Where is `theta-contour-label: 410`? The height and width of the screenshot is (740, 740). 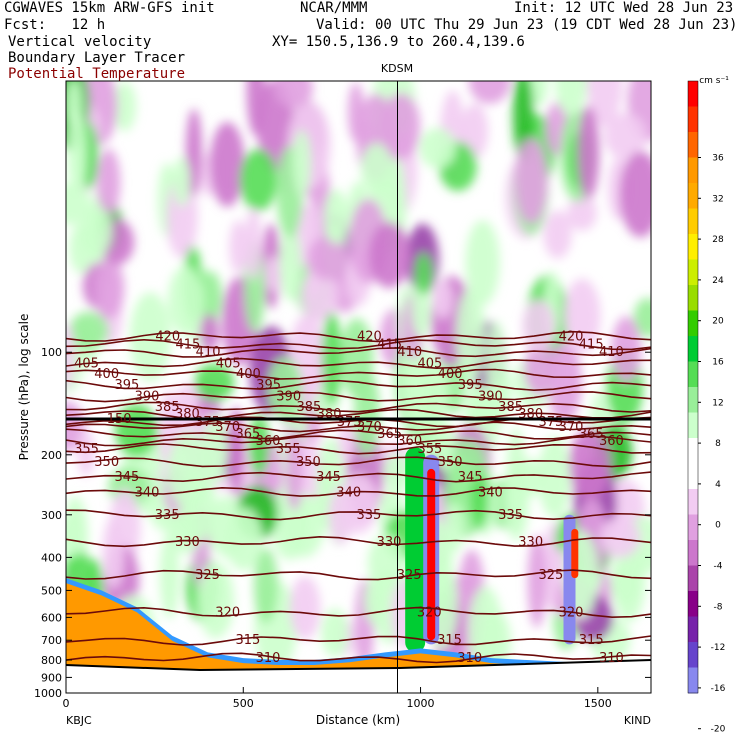
theta-contour-label: 410 is located at coordinates (208, 352).